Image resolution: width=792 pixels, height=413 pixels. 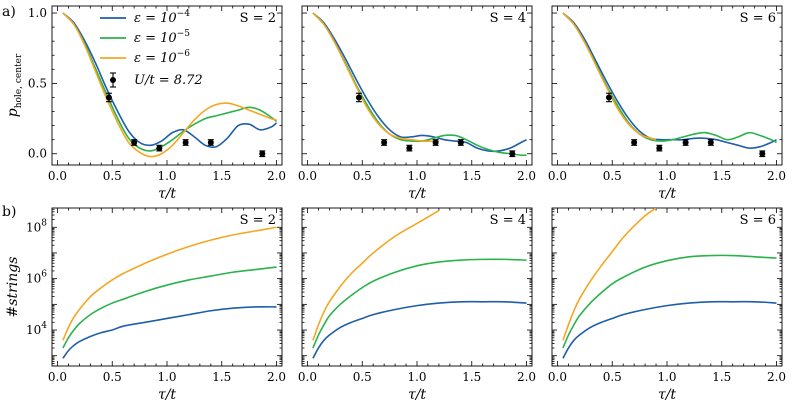 What do you see at coordinates (37, 83) in the screenshot?
I see `y-tick-label: 0.5` at bounding box center [37, 83].